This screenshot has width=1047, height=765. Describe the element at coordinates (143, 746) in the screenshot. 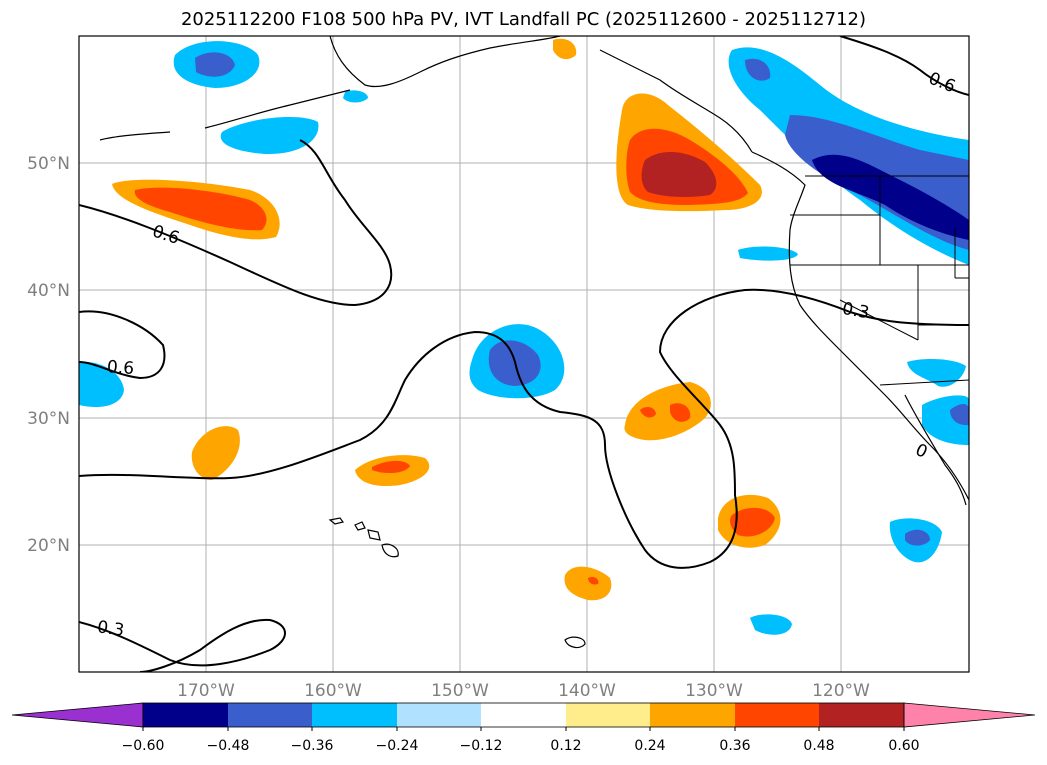

I see `colorbar-tick-label: −0.60` at that location.